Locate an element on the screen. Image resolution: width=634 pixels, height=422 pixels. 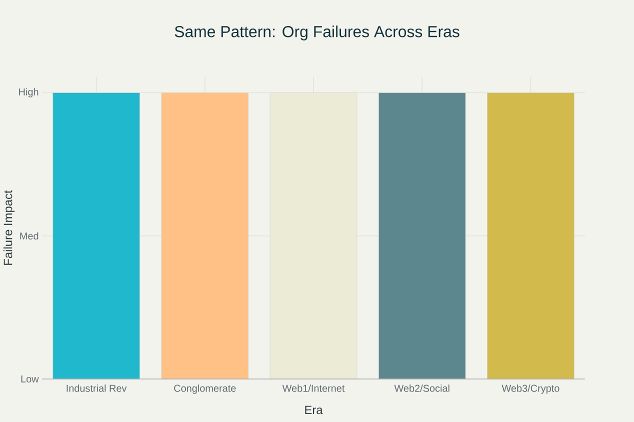
text: Med is located at coordinates (29, 236).